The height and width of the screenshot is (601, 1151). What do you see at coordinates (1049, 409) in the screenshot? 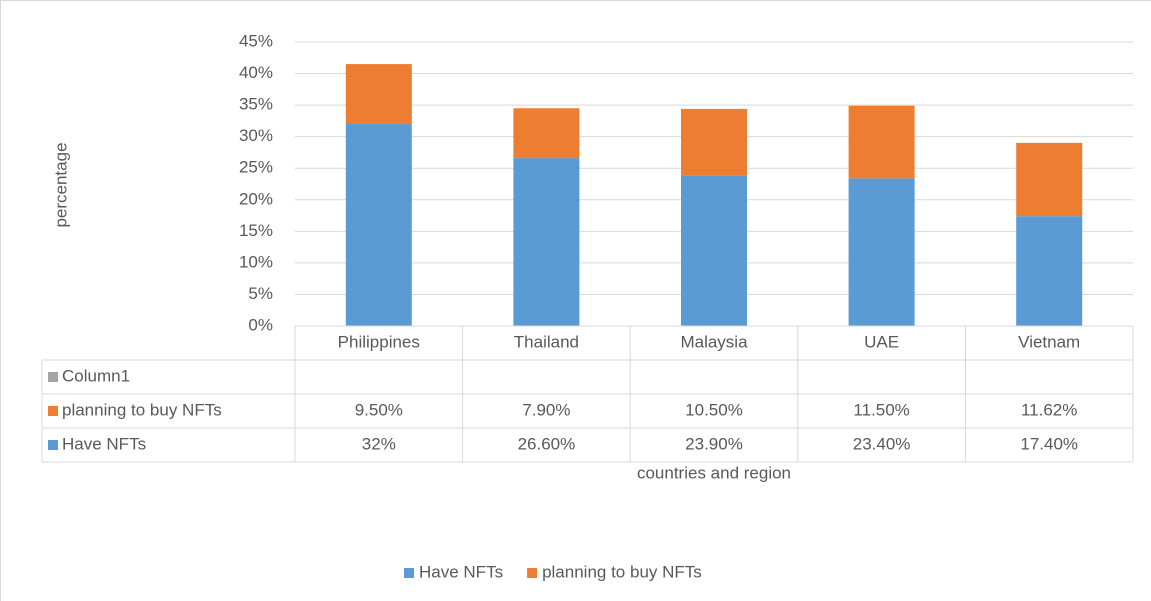
I see `data-table-value: 11.62%` at bounding box center [1049, 409].